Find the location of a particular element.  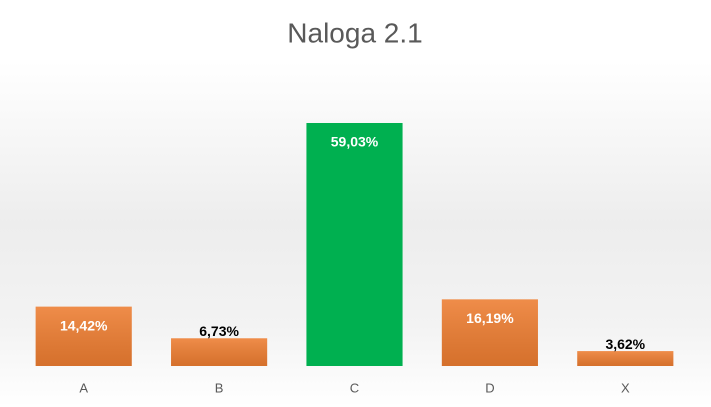

chart-title: Naloga 2.1 is located at coordinates (354, 32).